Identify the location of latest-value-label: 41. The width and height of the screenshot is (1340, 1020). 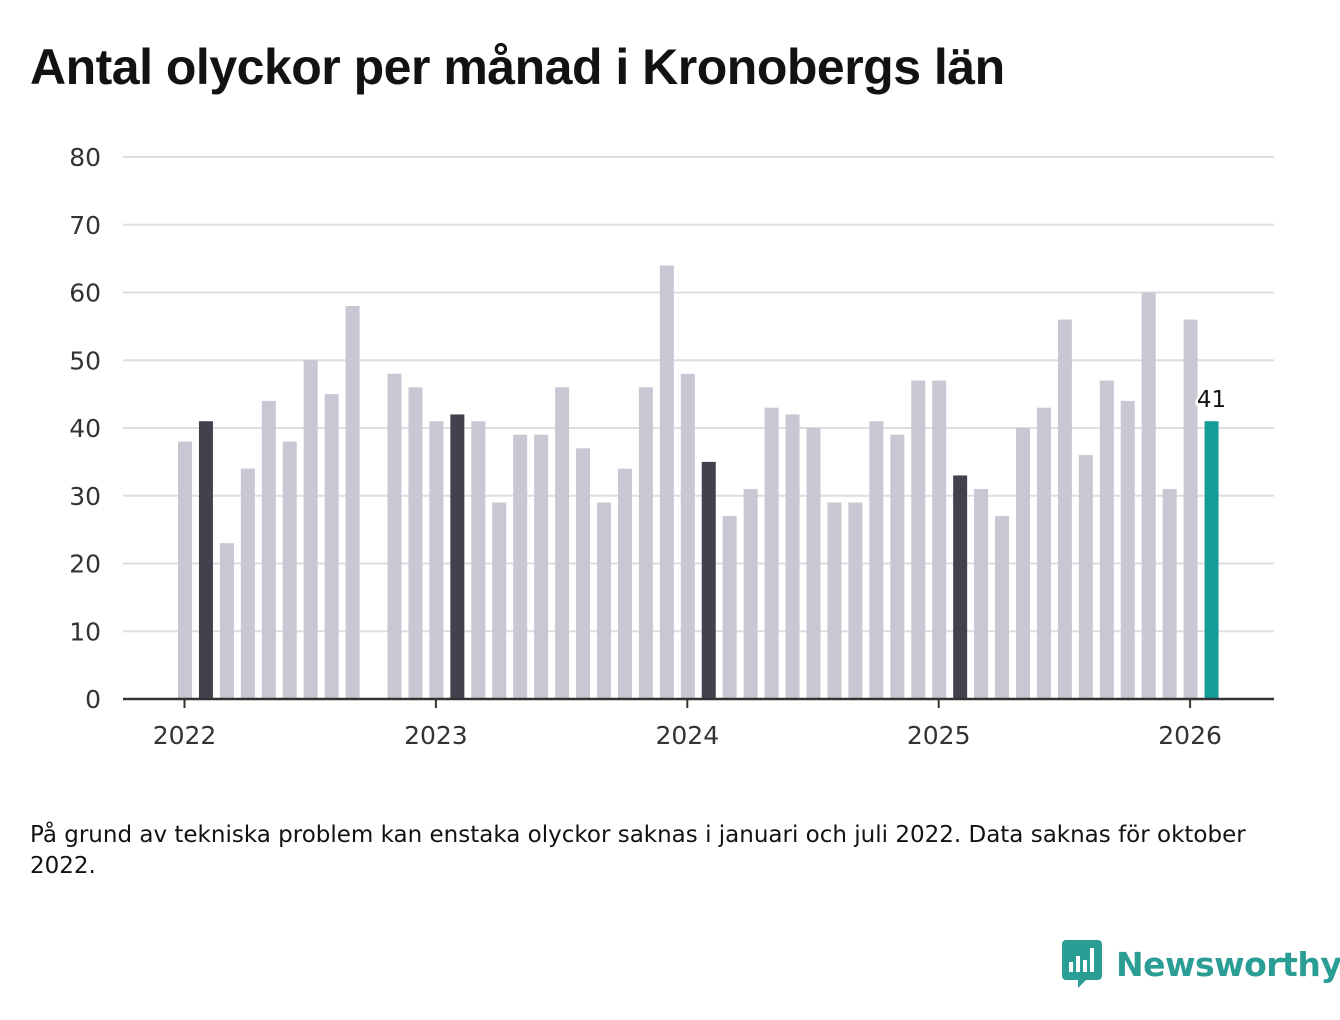
(1211, 400).